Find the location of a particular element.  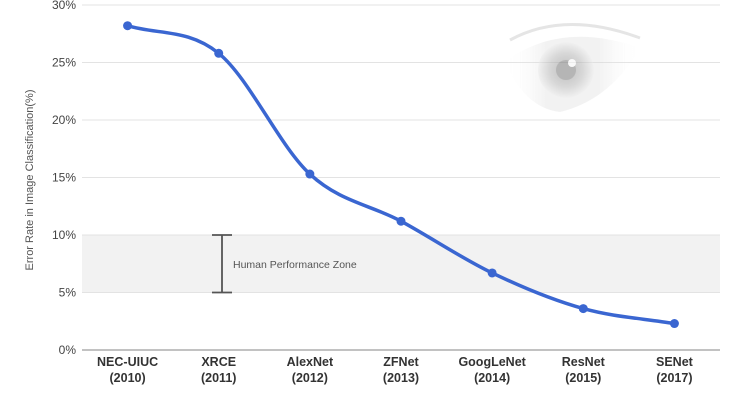

y-tick-labels: 0% 5% 10% 15% 20% 25% 30% is located at coordinates (64, 178).